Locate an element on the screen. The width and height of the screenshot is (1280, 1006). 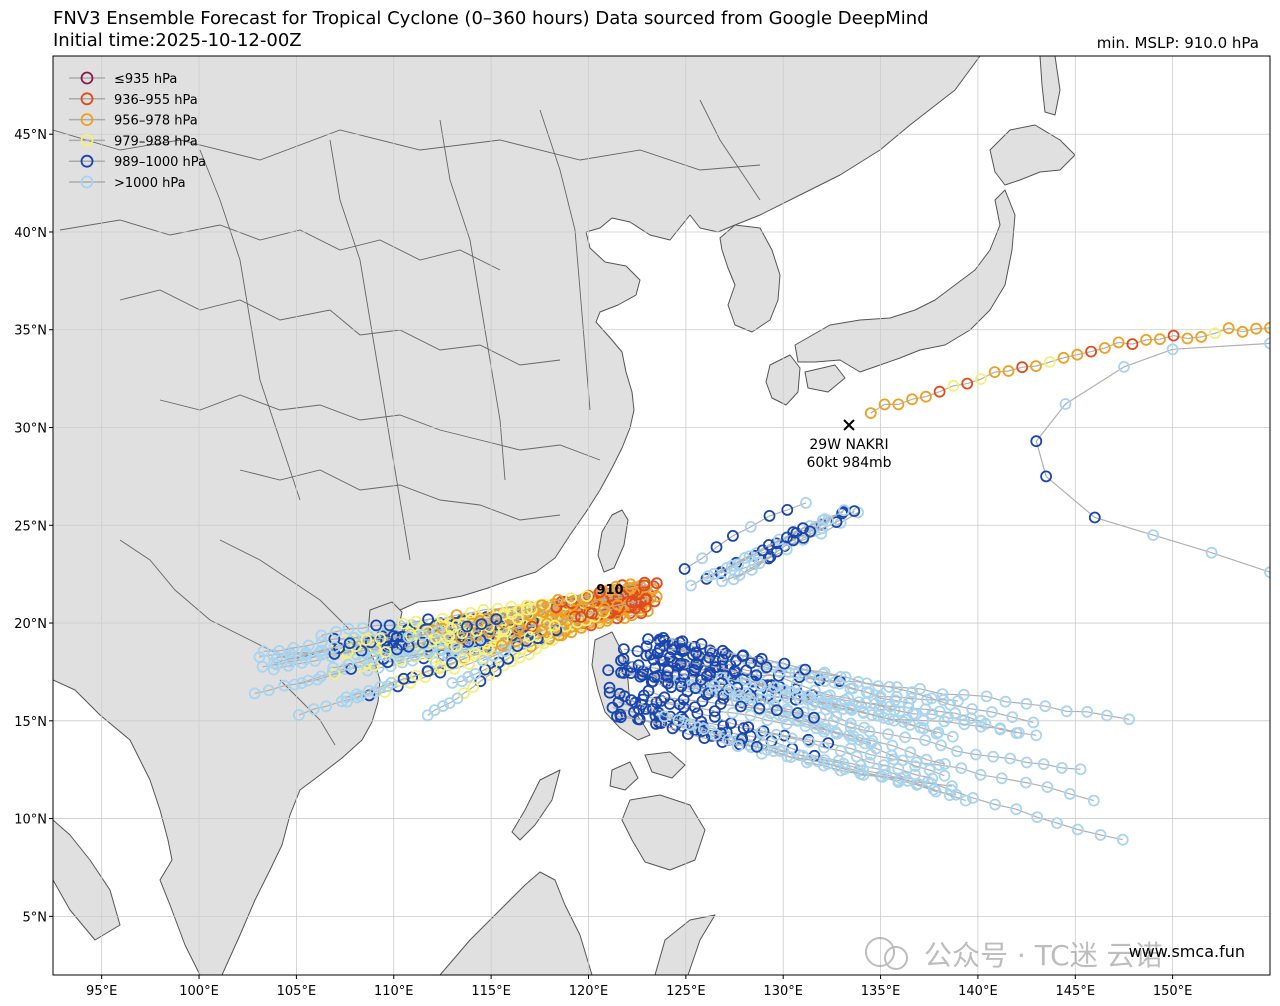
lon-tick-label: 150°E is located at coordinates (1173, 991).